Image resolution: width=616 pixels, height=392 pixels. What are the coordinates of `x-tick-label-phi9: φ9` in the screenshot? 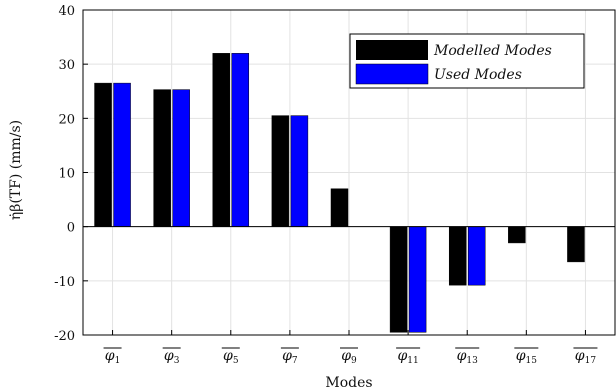 It's located at (349, 357).